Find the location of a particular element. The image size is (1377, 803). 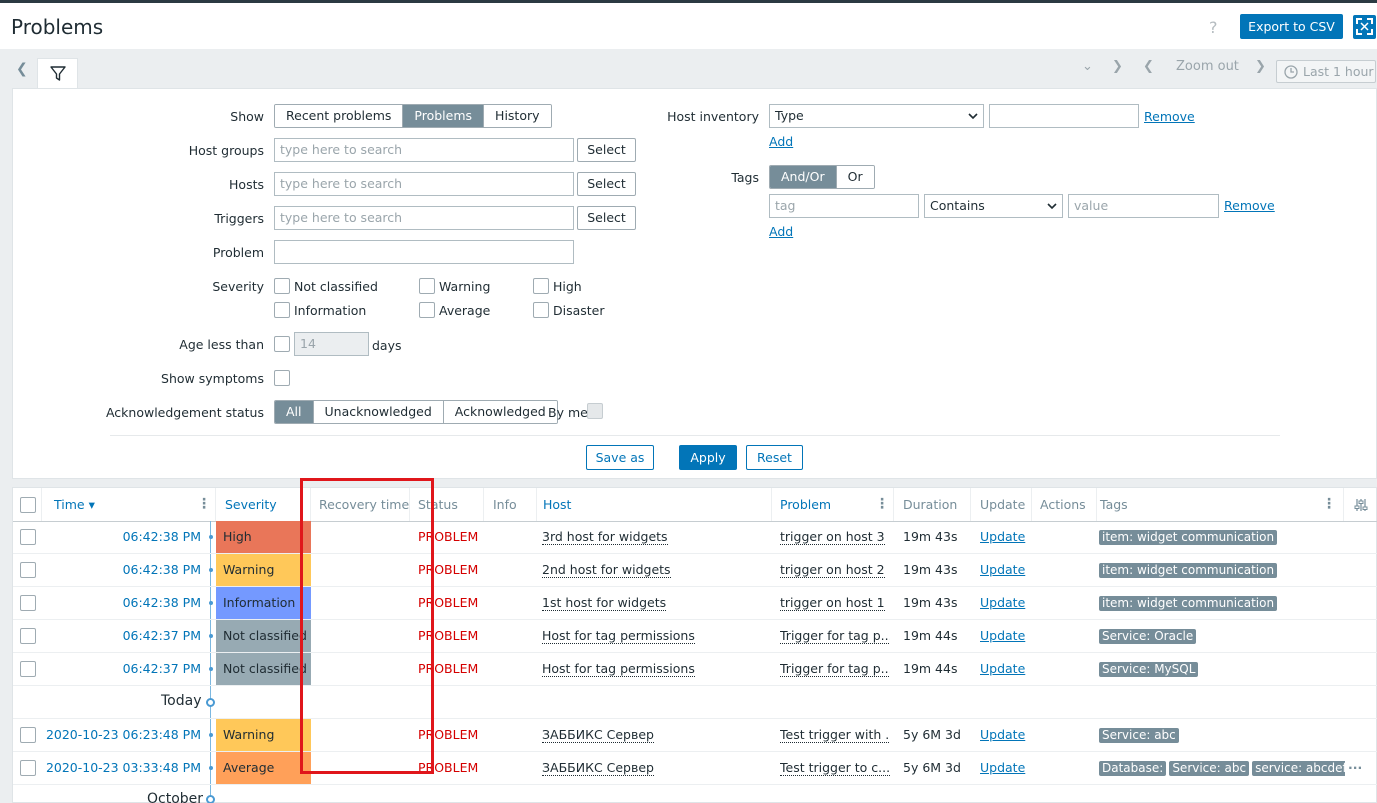

tag-badge: service: abcdef is located at coordinates (1298, 768).